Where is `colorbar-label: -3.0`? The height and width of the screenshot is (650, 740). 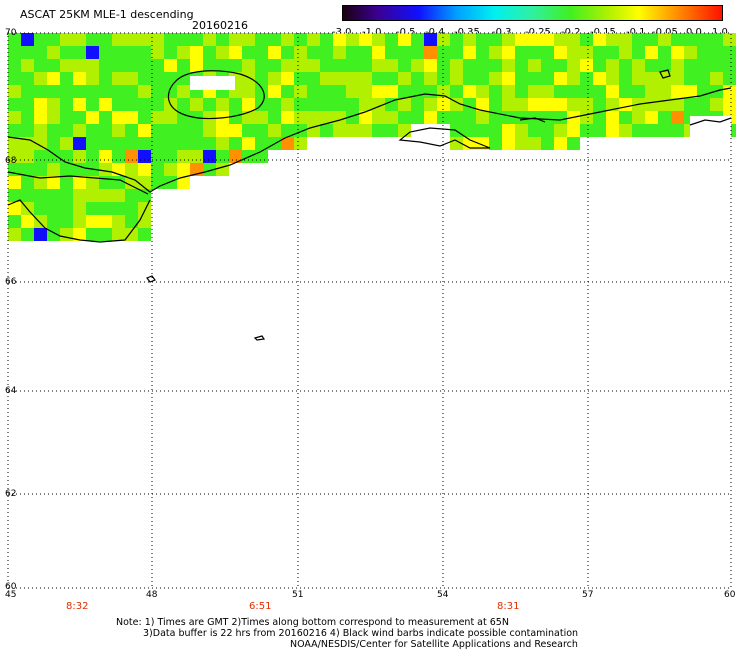 colorbar-label: -3.0 is located at coordinates (342, 32).